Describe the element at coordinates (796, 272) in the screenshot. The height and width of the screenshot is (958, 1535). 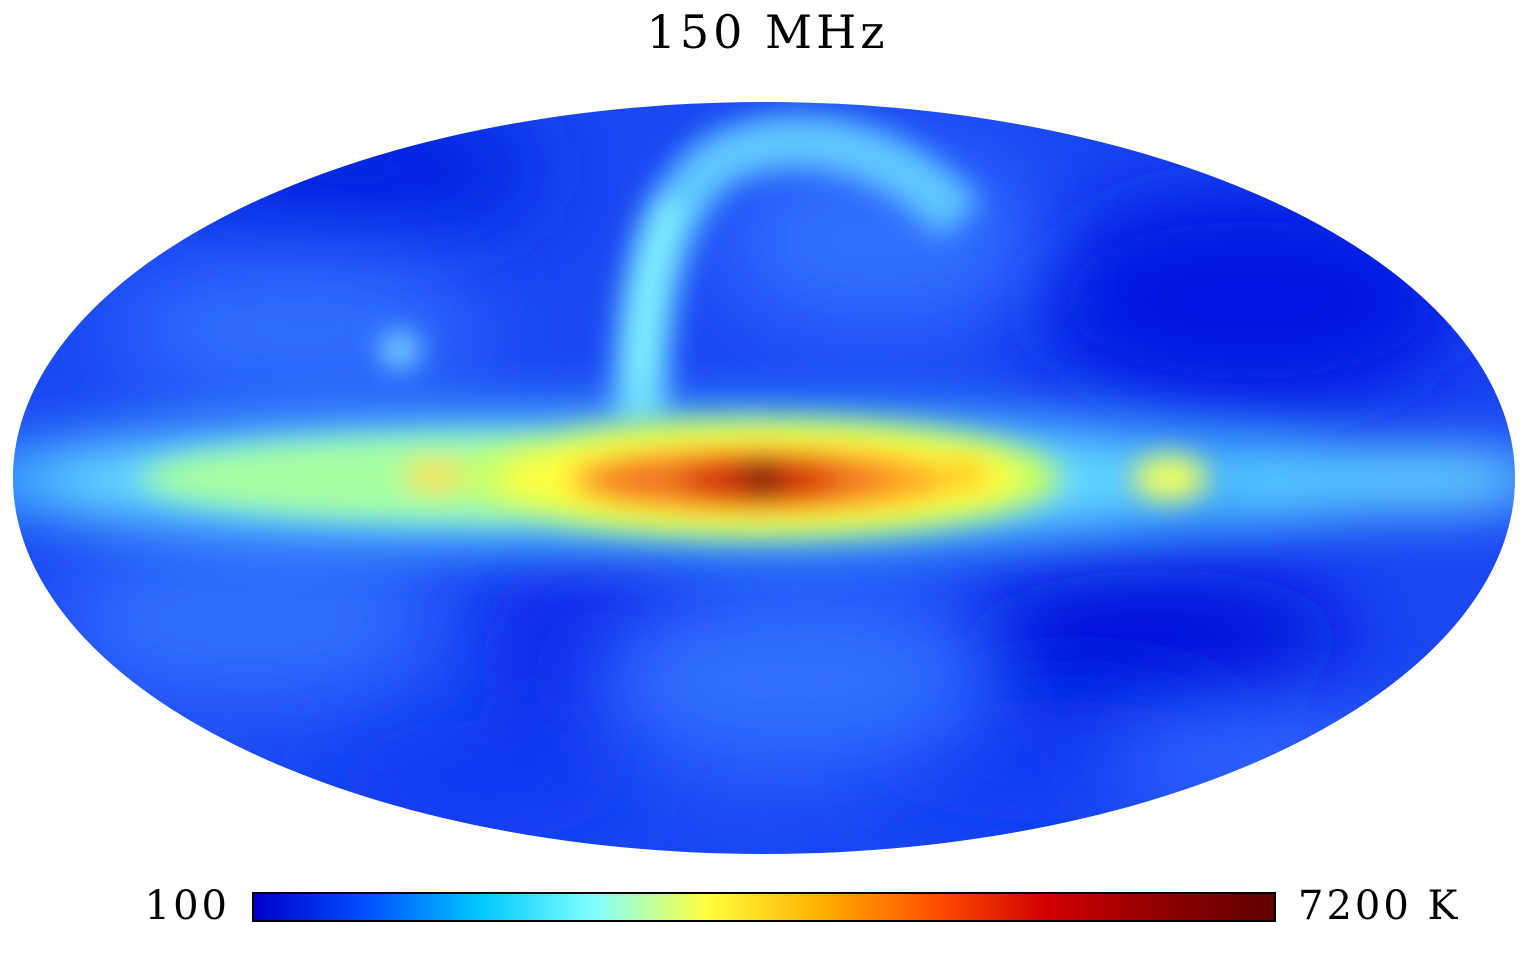
I see `north-polar-spur` at that location.